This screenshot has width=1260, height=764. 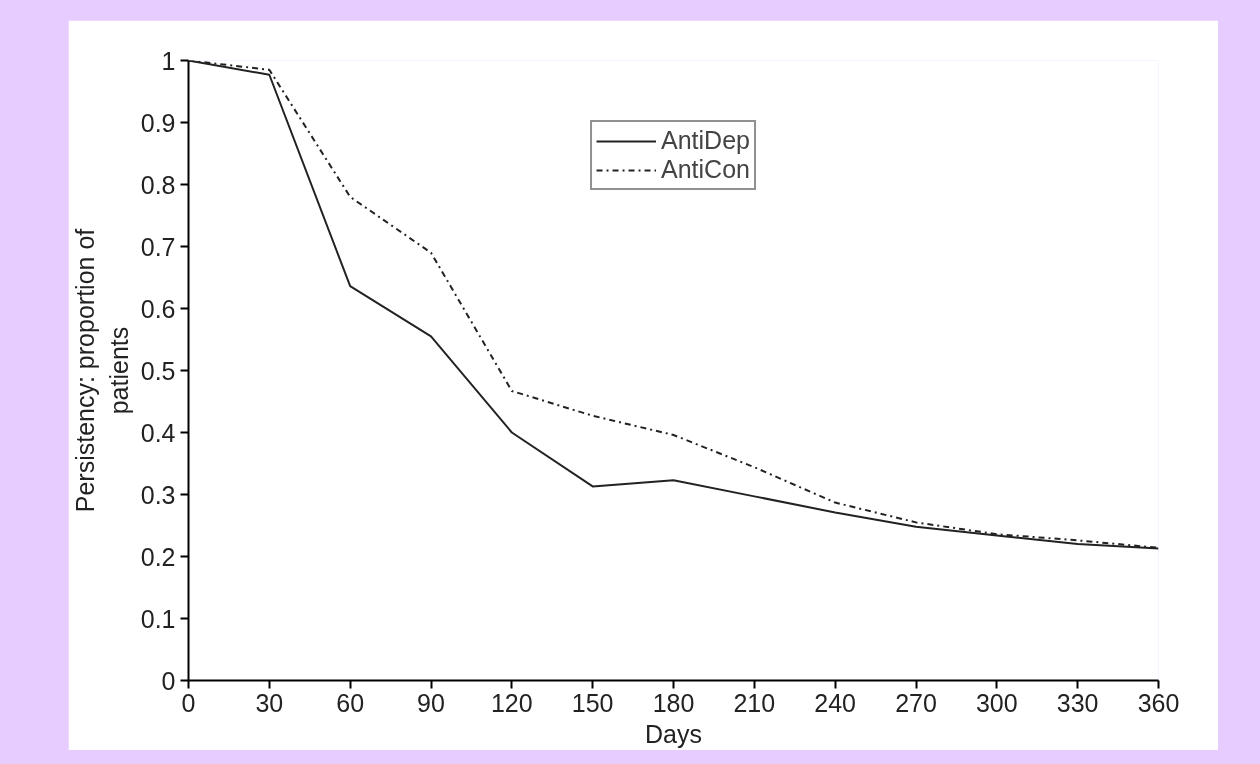 What do you see at coordinates (158, 494) in the screenshot?
I see `y-tick-label: 0.3` at bounding box center [158, 494].